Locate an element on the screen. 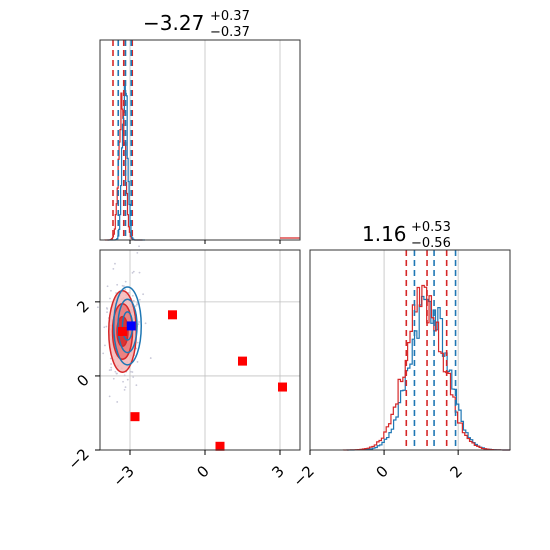 The height and width of the screenshot is (550, 550). tick-label-joint-y: 0 is located at coordinates (82, 380).